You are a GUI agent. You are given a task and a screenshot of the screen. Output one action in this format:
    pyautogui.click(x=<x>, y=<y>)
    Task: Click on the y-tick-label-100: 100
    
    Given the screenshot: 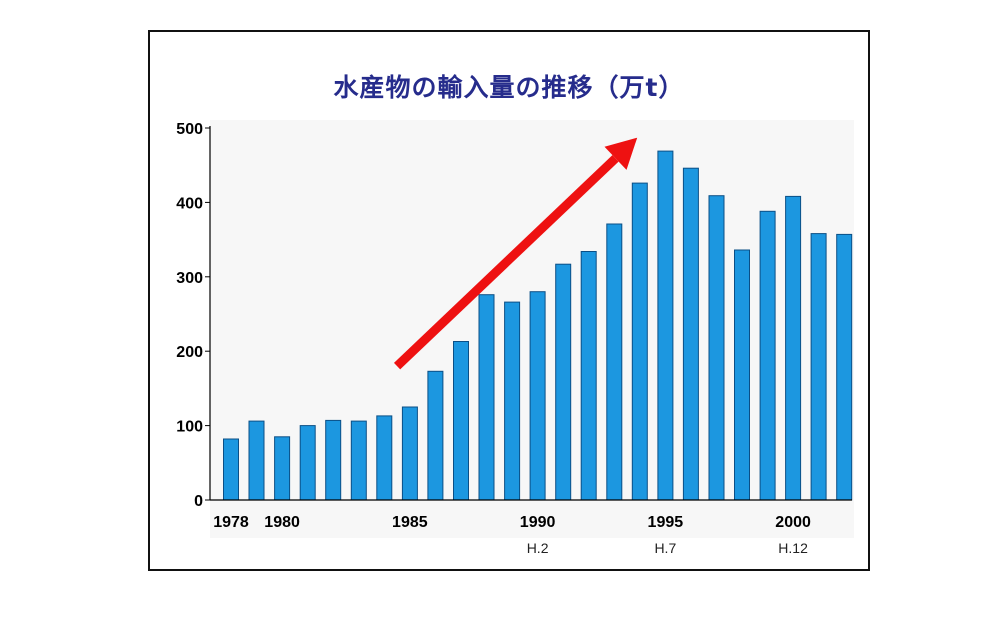 What is the action you would take?
    pyautogui.click(x=189, y=427)
    